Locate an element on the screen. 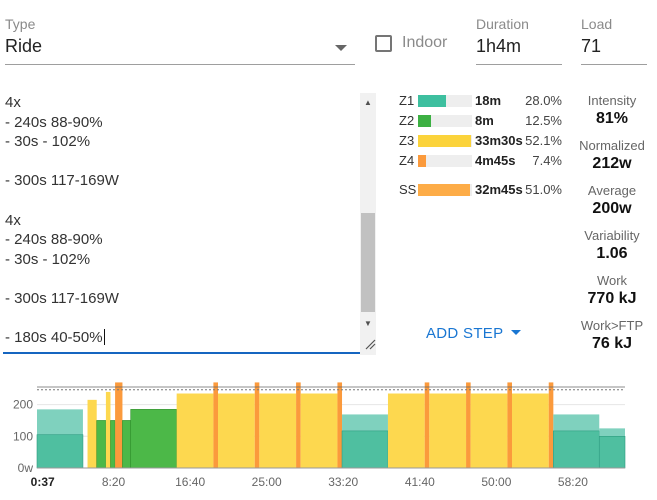 The height and width of the screenshot is (500, 657). stat-label: Variability is located at coordinates (612, 235).